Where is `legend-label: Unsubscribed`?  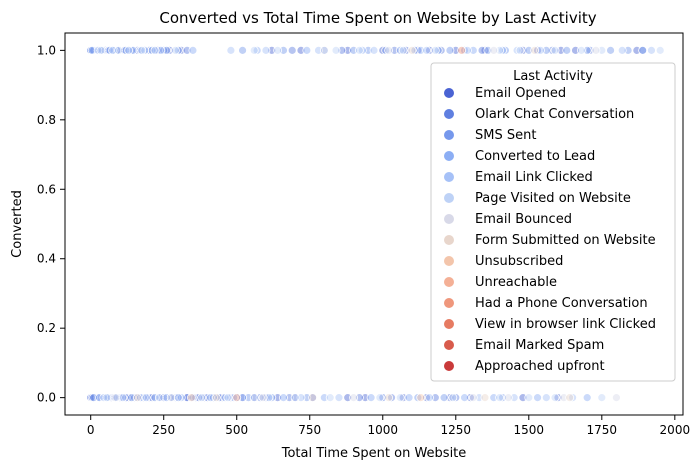 legend-label: Unsubscribed is located at coordinates (519, 261).